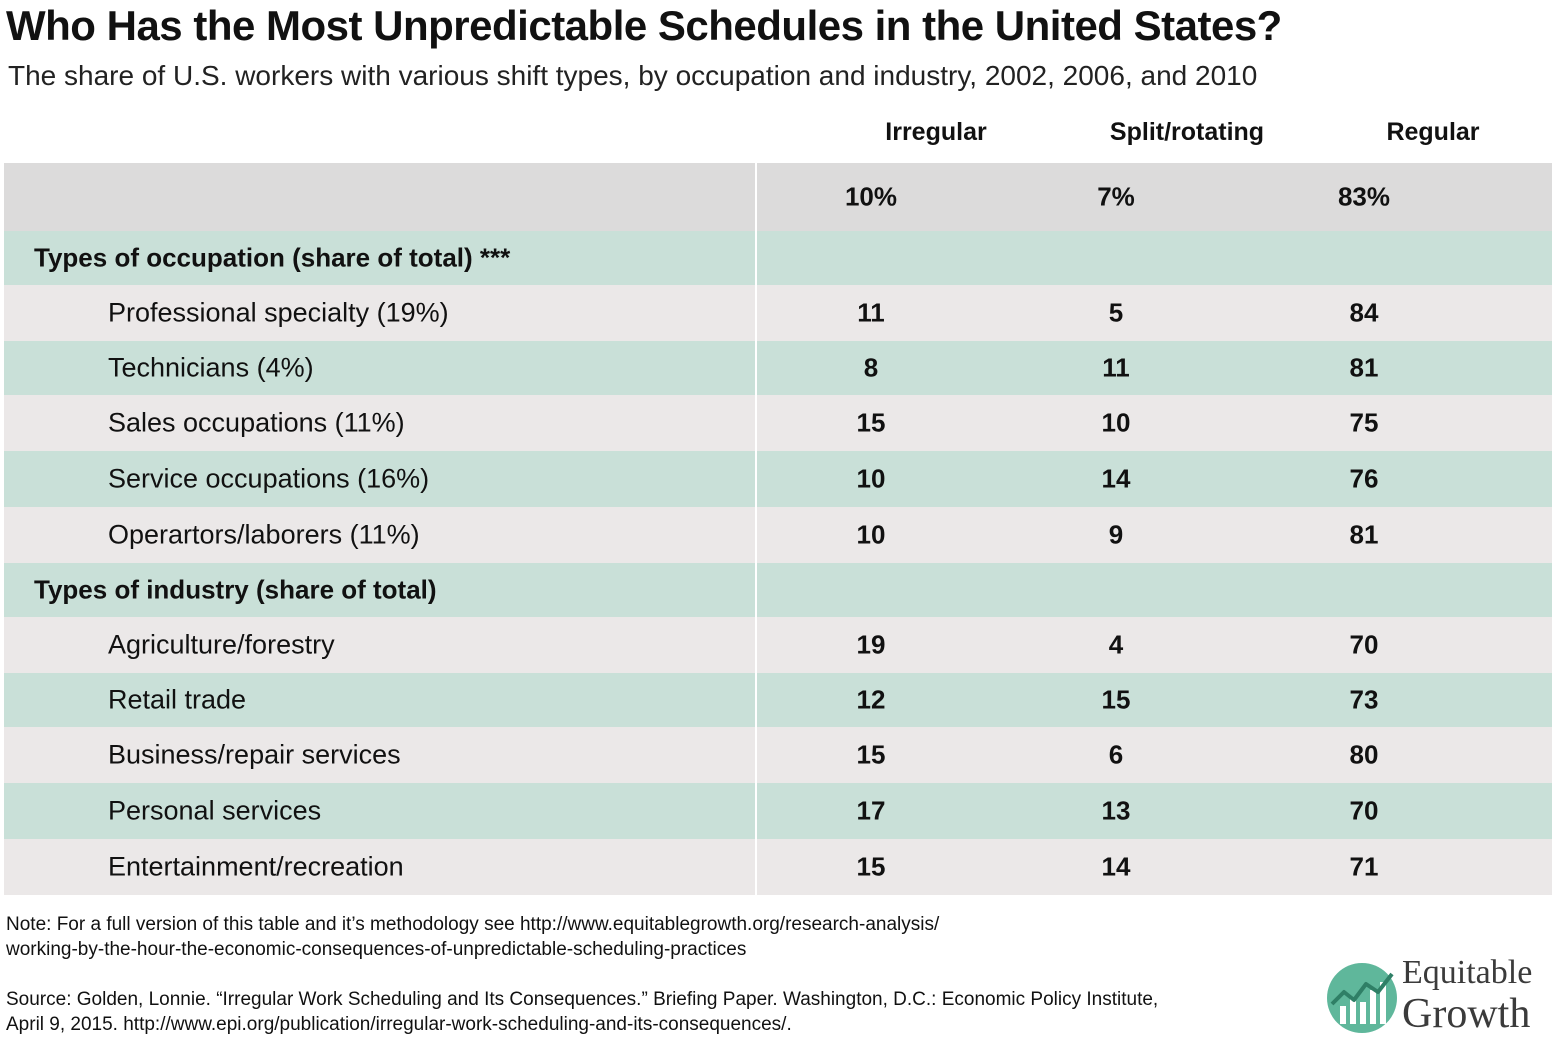  I want to click on row-label: Entertainment/recreation, so click(256, 866).